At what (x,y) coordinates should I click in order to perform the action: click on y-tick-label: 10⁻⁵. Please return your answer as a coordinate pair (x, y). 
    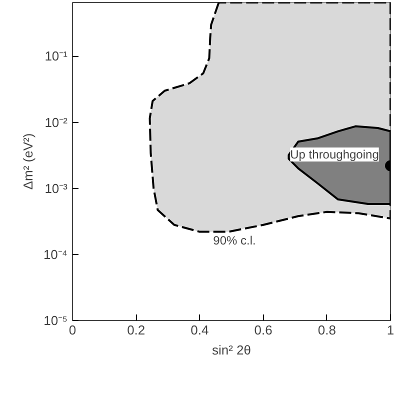
    Looking at the image, I should click on (56, 320).